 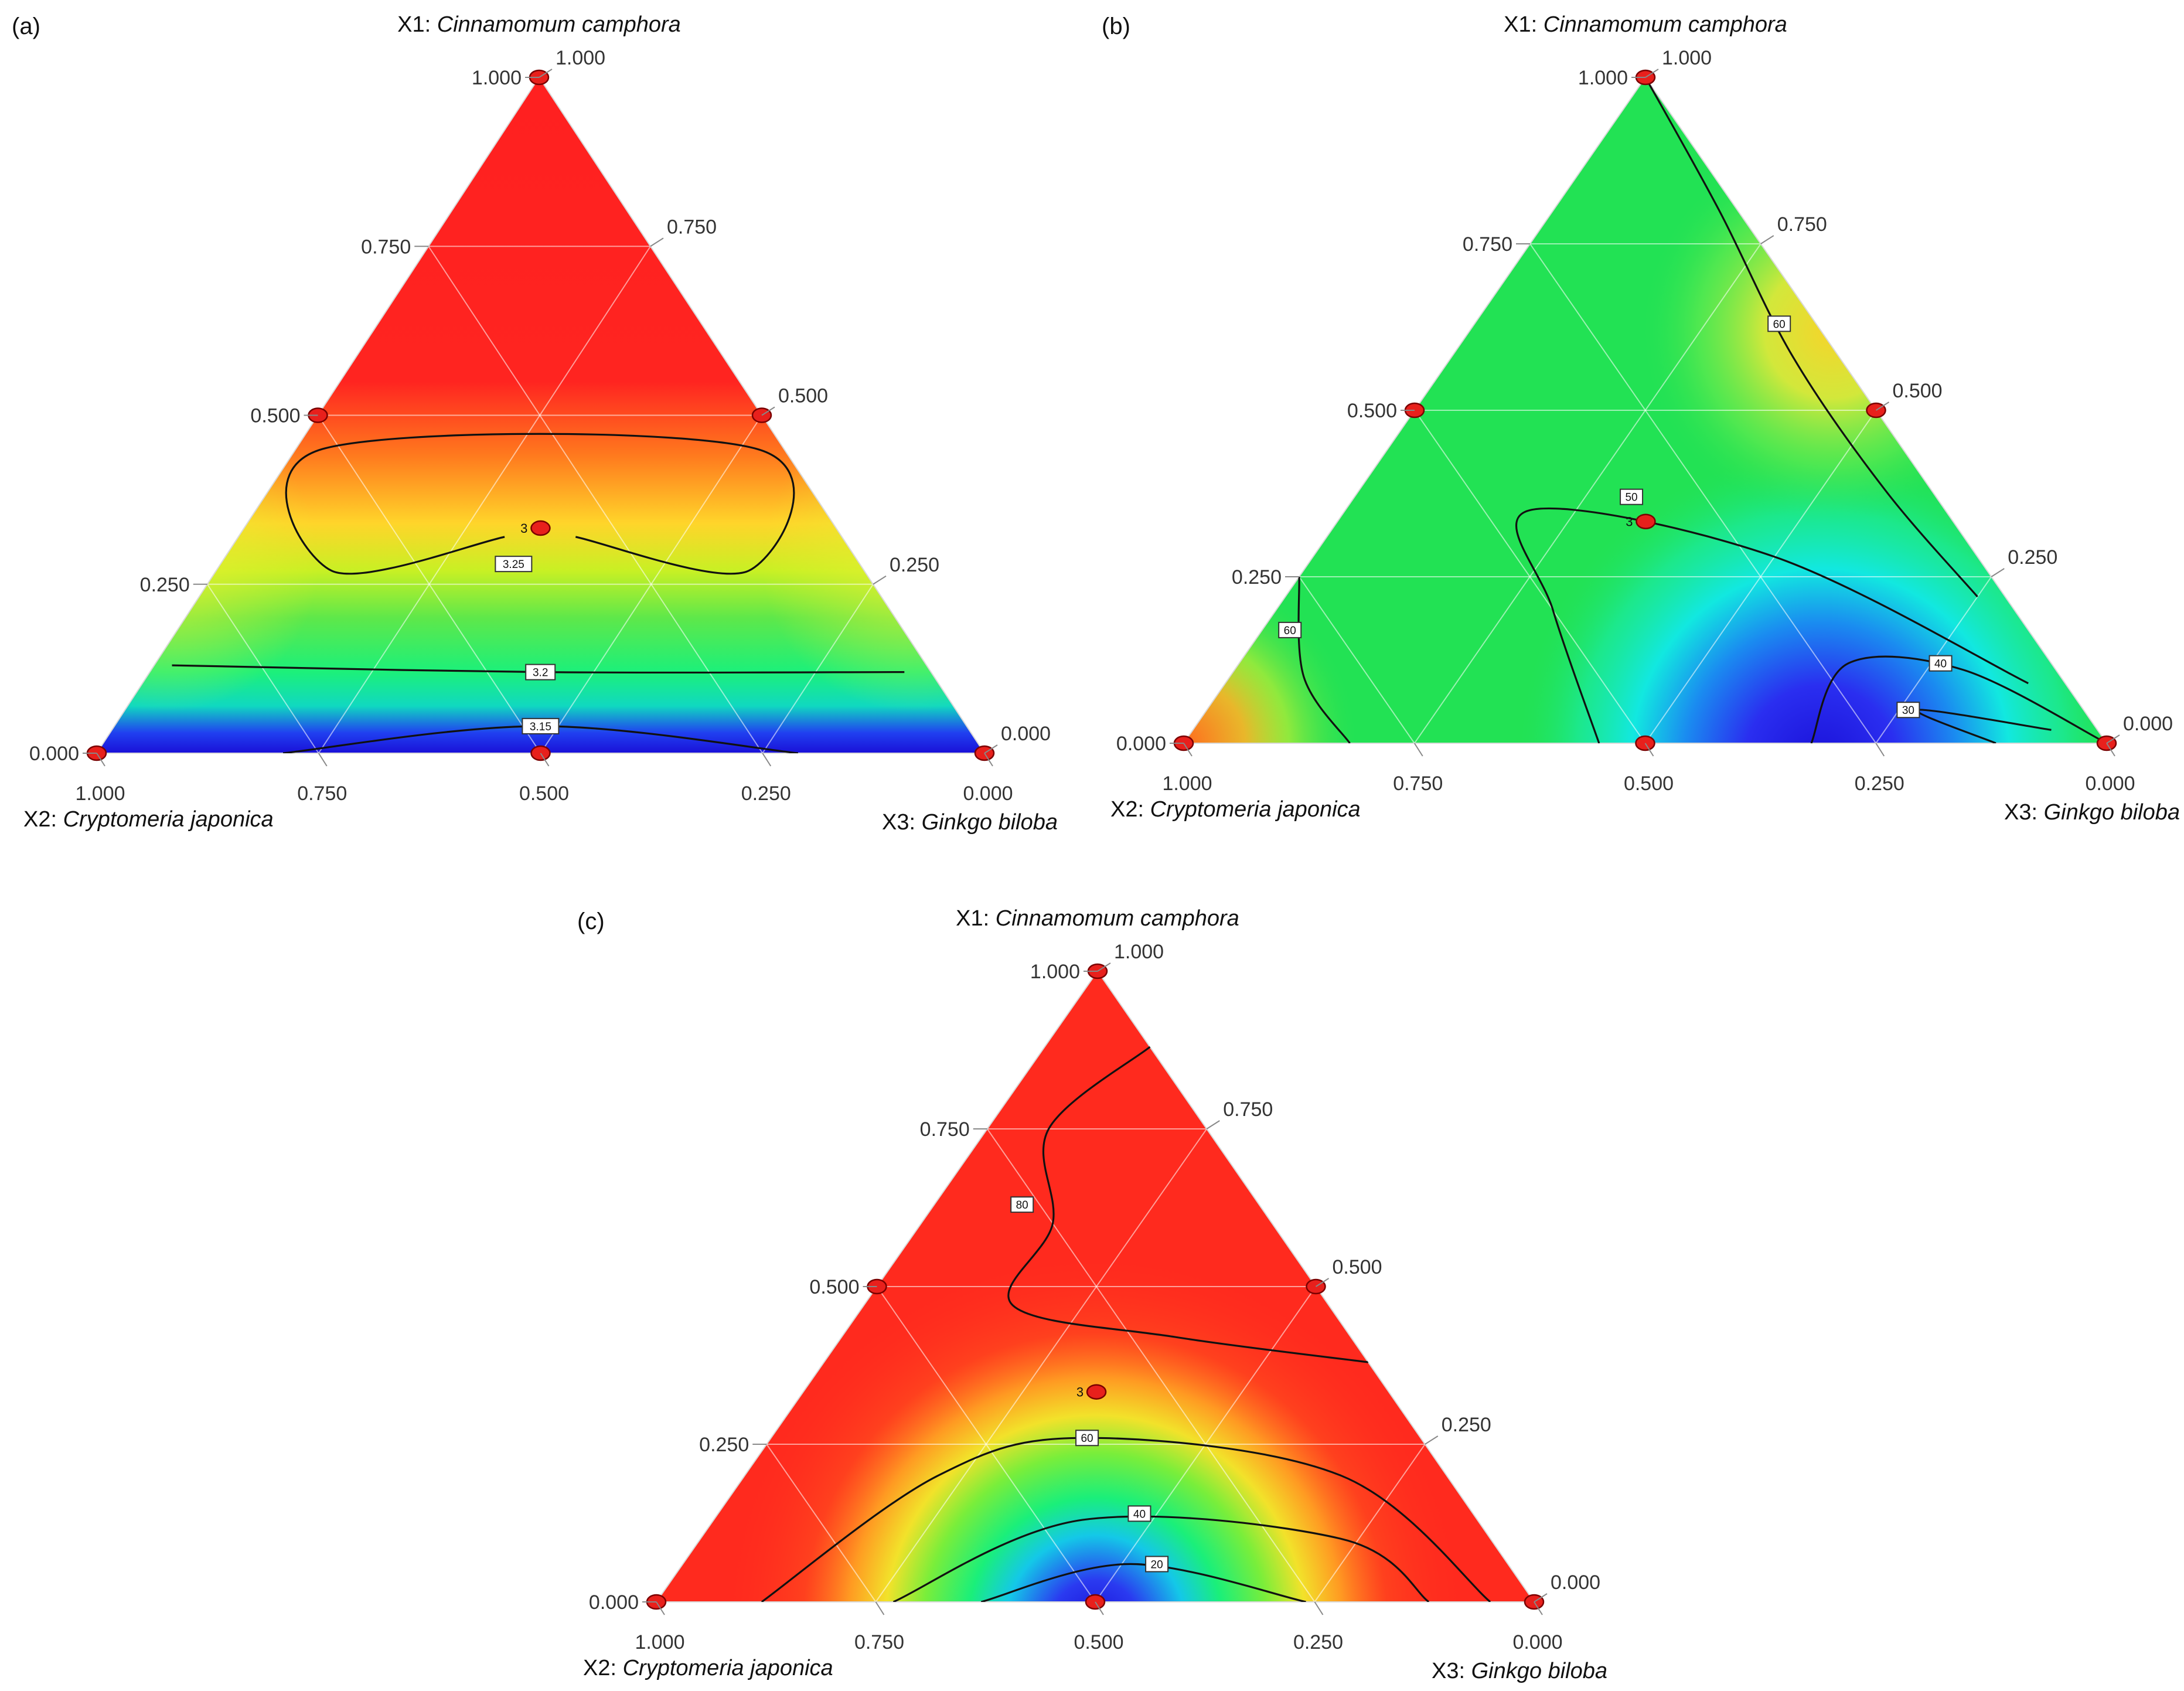 I want to click on contour-label: 30, so click(x=1908, y=710).